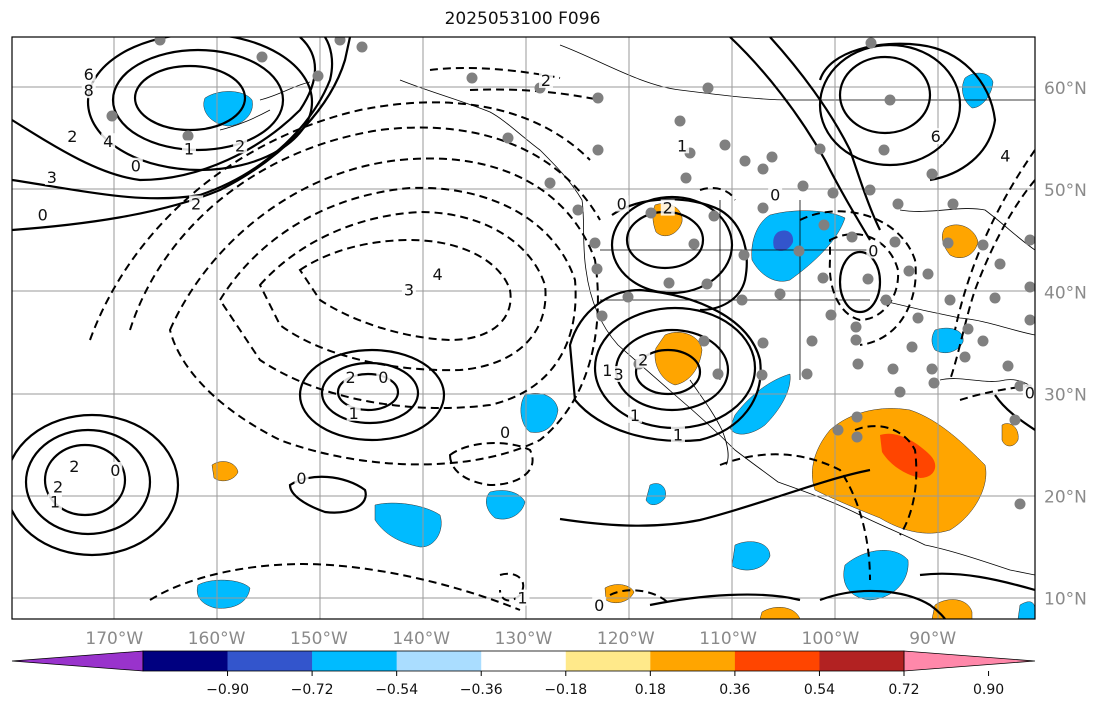  I want to click on lat-tick-label: 10°N, so click(1065, 600).